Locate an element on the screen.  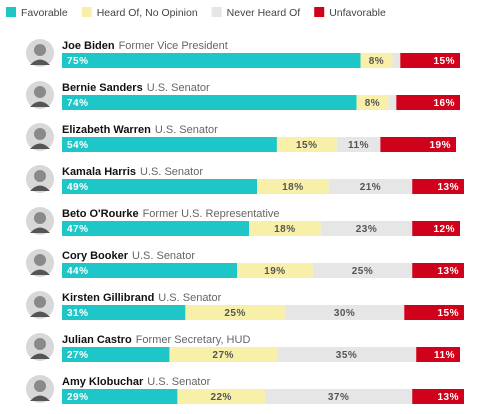
value-label: 8% is located at coordinates (376, 61).